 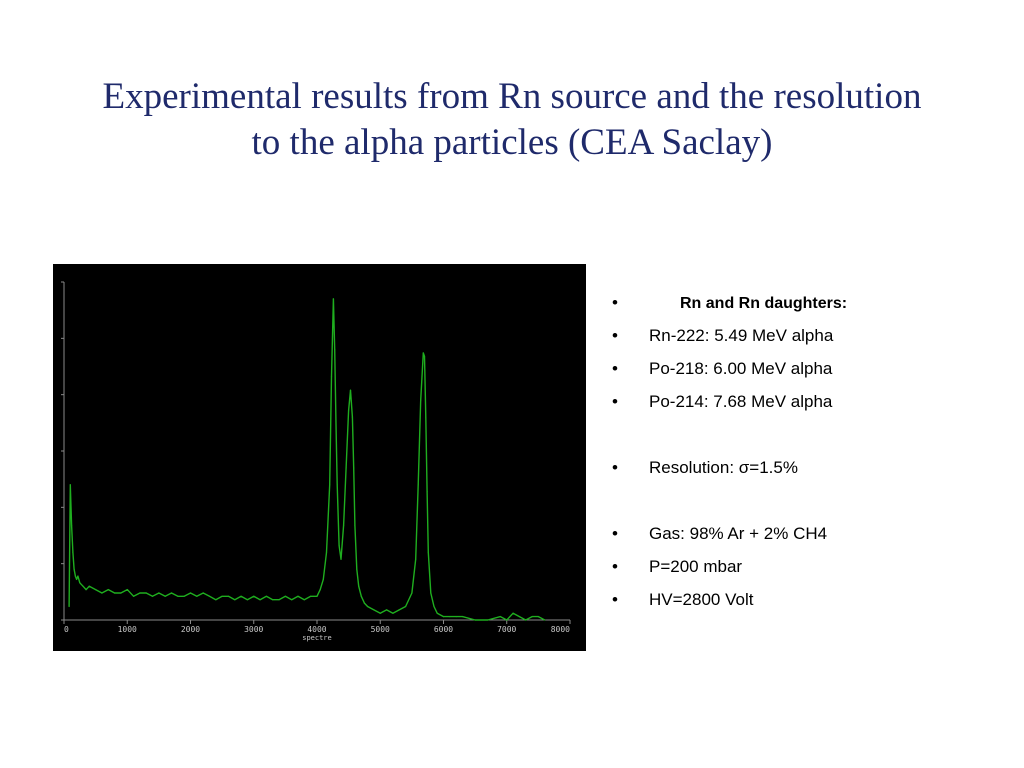 What do you see at coordinates (764, 303) in the screenshot?
I see `bullet-text: Rn and Rn daughters:` at bounding box center [764, 303].